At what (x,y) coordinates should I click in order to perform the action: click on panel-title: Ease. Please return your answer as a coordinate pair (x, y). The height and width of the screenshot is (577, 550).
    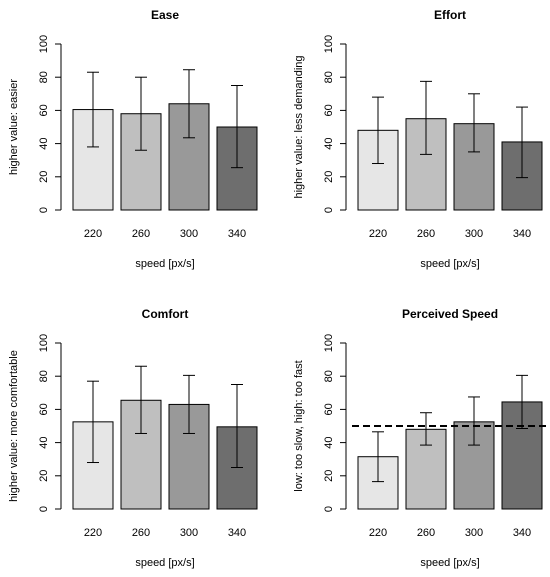
    Looking at the image, I should click on (165, 15).